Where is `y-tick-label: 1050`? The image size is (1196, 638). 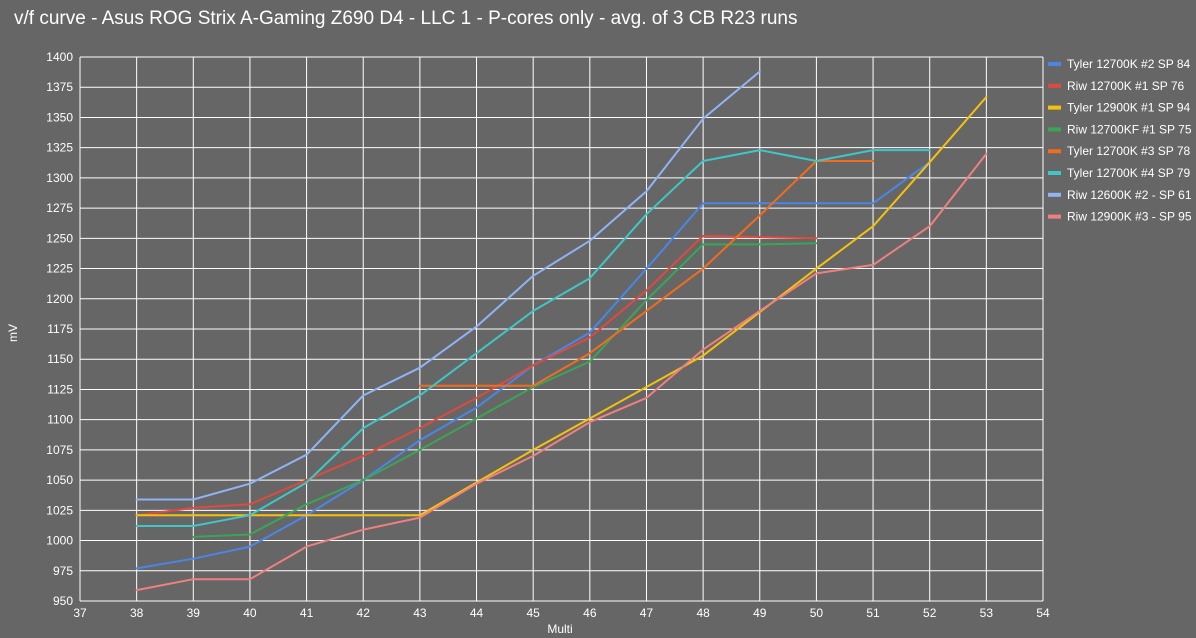
y-tick-label: 1050 is located at coordinates (59, 480).